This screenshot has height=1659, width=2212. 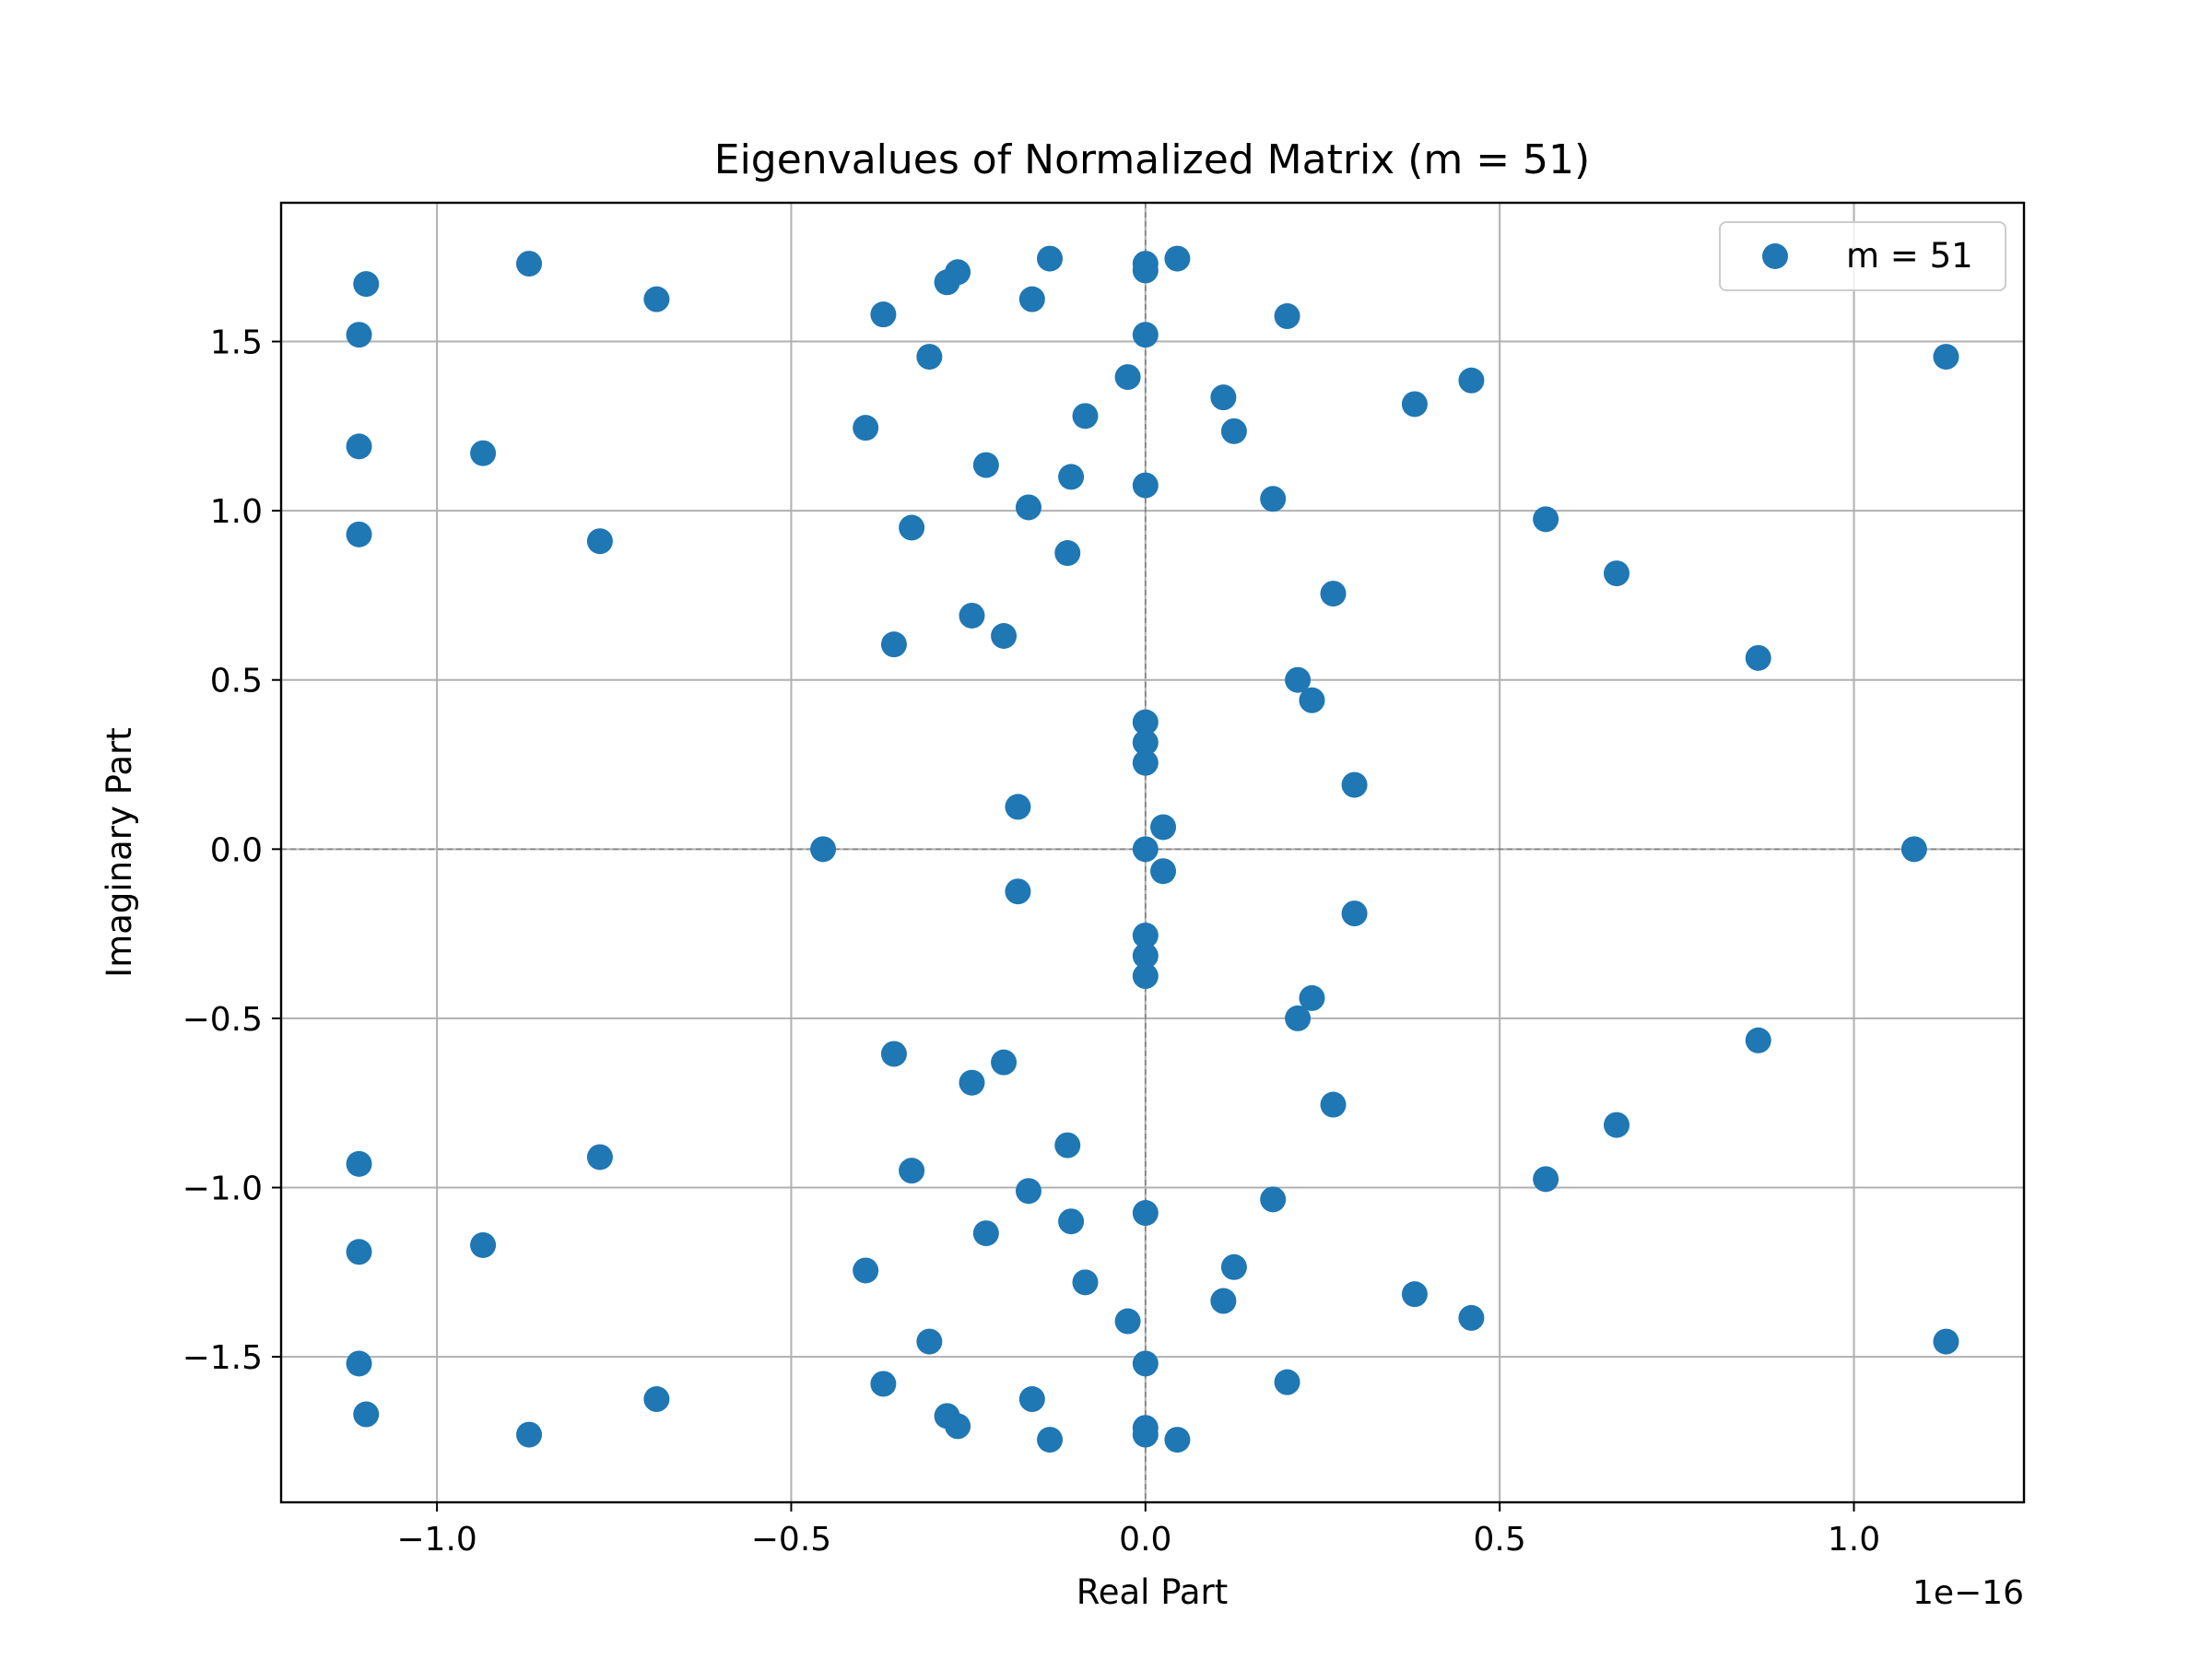 I want to click on y-tick-label: −1.0, so click(x=222, y=1189).